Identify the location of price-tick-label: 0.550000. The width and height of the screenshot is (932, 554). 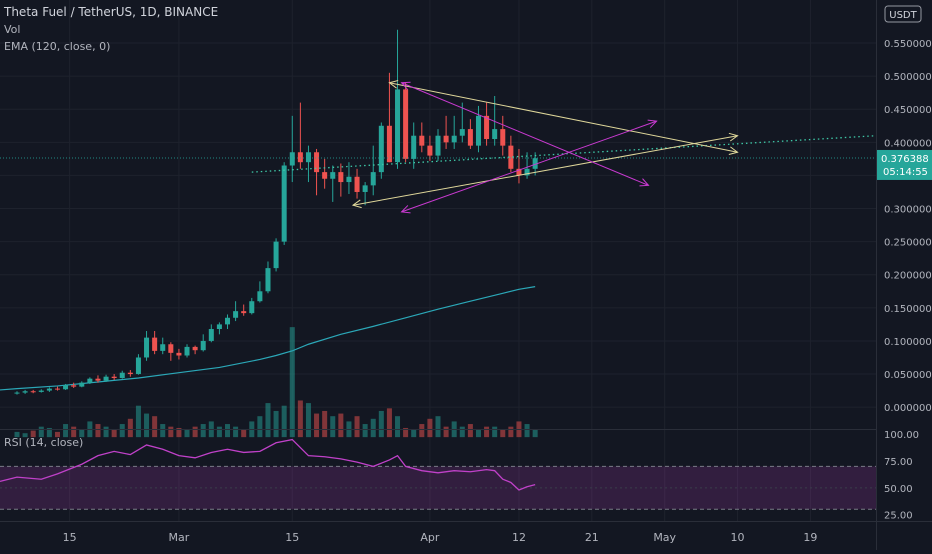
(908, 44).